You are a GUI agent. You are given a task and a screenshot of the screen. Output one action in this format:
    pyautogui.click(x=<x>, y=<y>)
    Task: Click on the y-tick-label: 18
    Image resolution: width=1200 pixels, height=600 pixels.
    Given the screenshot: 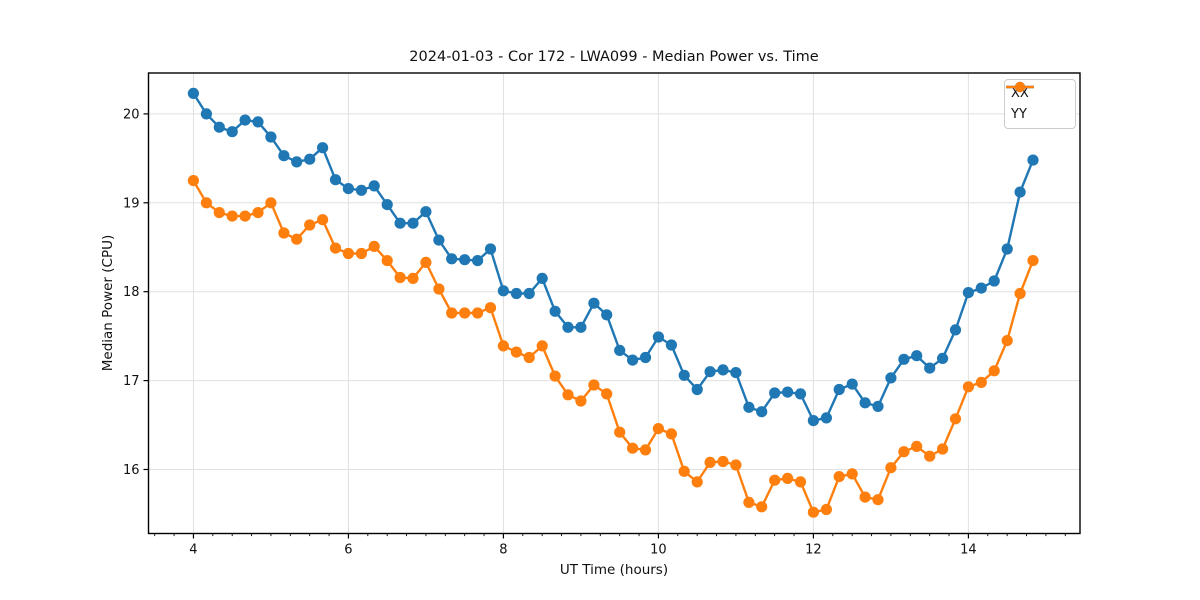 What is the action you would take?
    pyautogui.click(x=131, y=292)
    